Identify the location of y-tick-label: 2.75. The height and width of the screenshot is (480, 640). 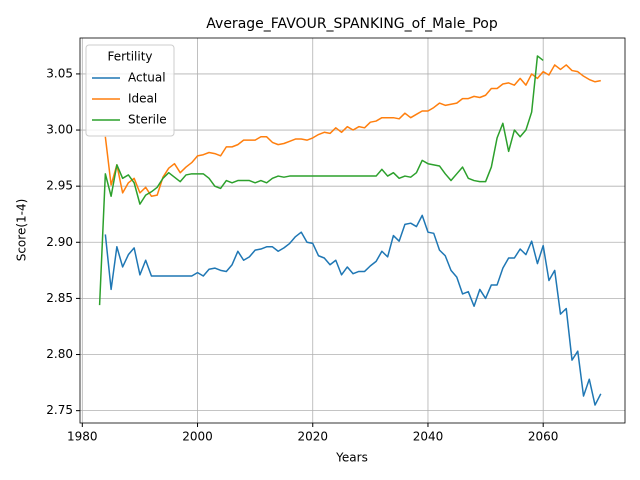
(59, 410).